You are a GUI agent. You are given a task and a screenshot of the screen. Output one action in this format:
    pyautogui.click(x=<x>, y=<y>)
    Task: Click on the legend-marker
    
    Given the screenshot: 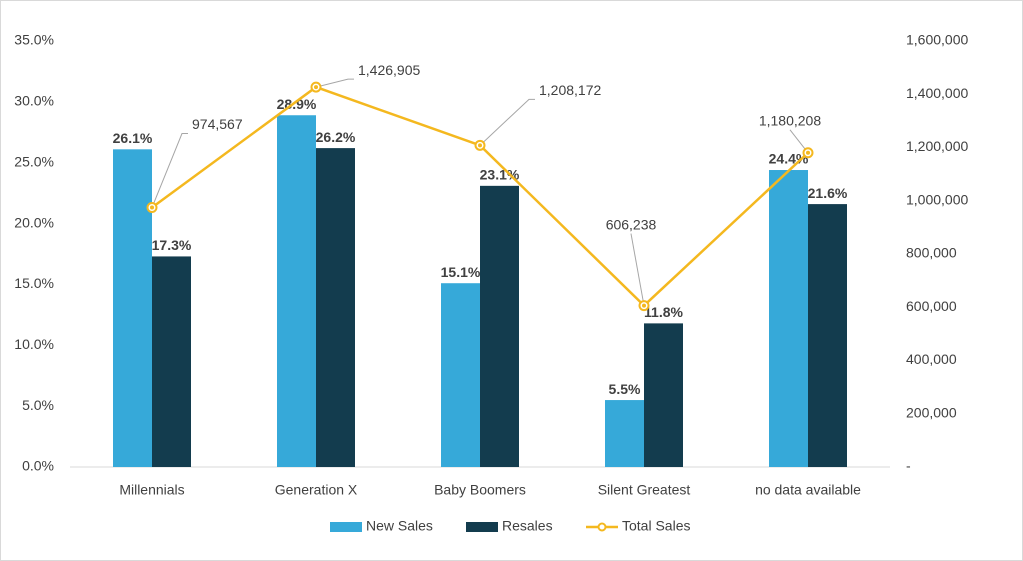 What is the action you would take?
    pyautogui.click(x=602, y=527)
    